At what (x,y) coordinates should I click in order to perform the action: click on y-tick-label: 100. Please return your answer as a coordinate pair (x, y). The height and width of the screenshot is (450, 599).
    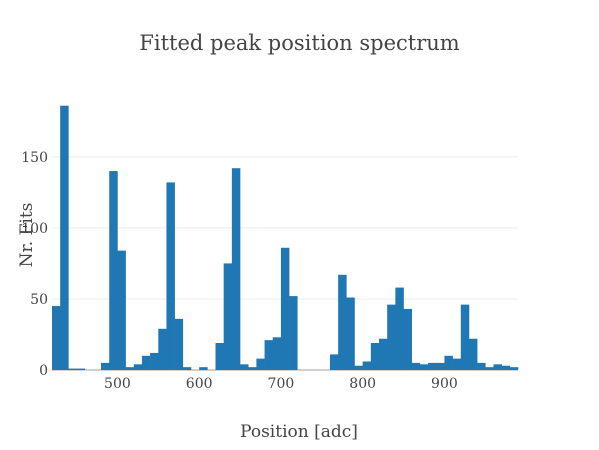
    Looking at the image, I should click on (34, 229).